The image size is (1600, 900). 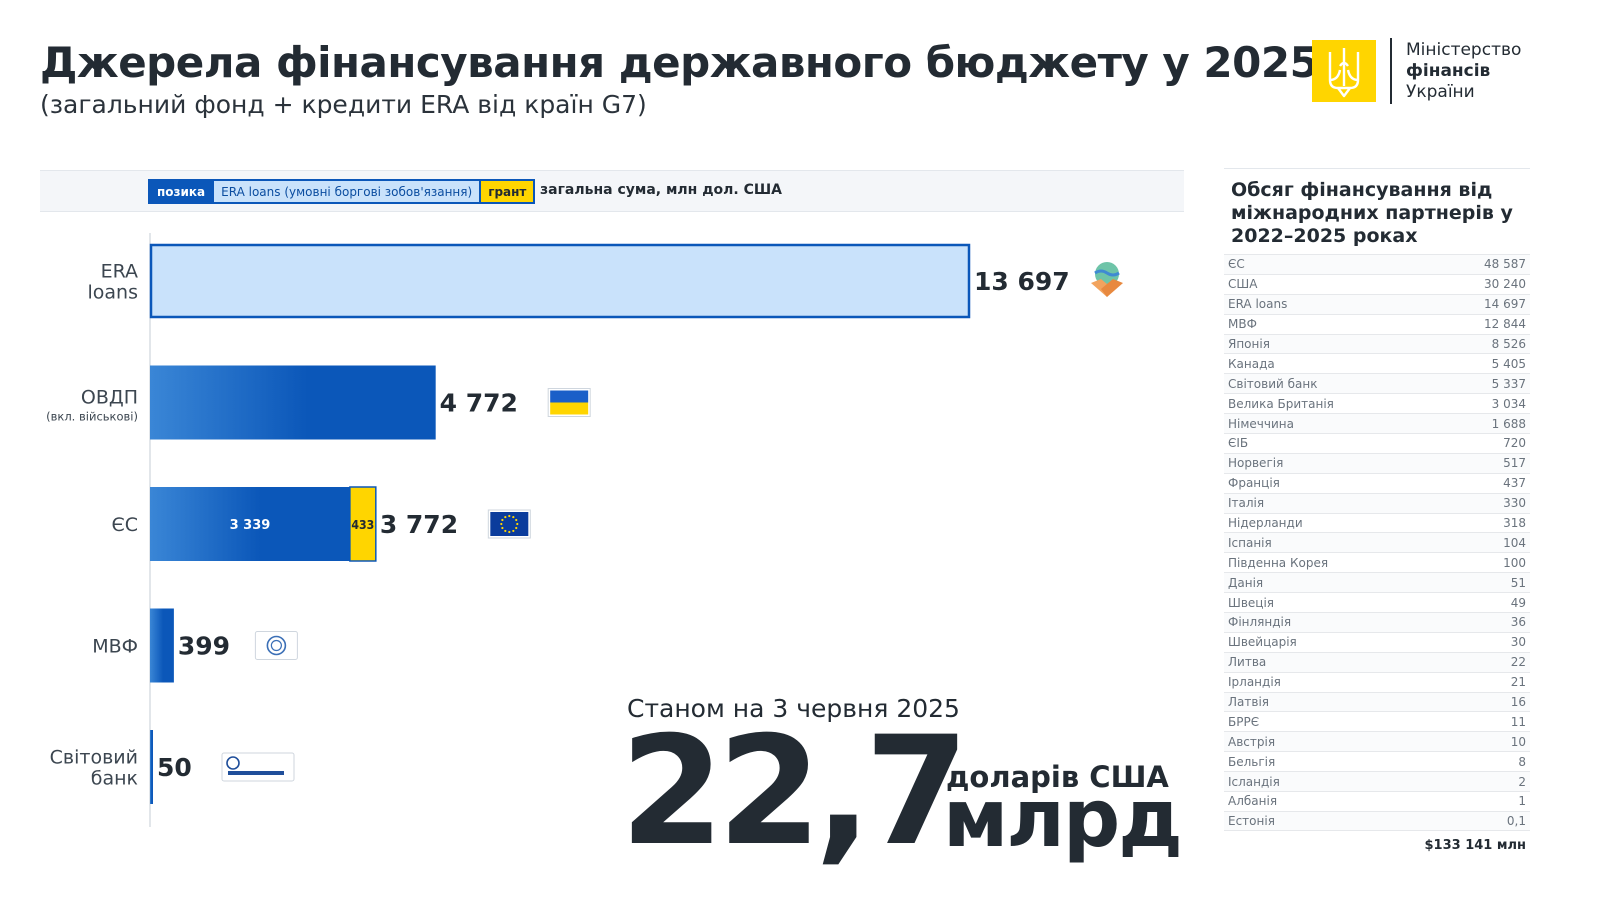 I want to click on partner-value: 8, so click(x=1522, y=761).